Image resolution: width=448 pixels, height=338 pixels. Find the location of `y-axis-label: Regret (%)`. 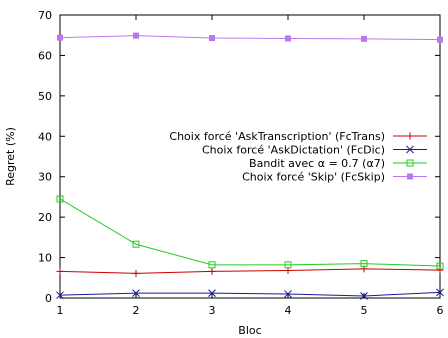

y-axis-label: Regret (%) is located at coordinates (10, 156).